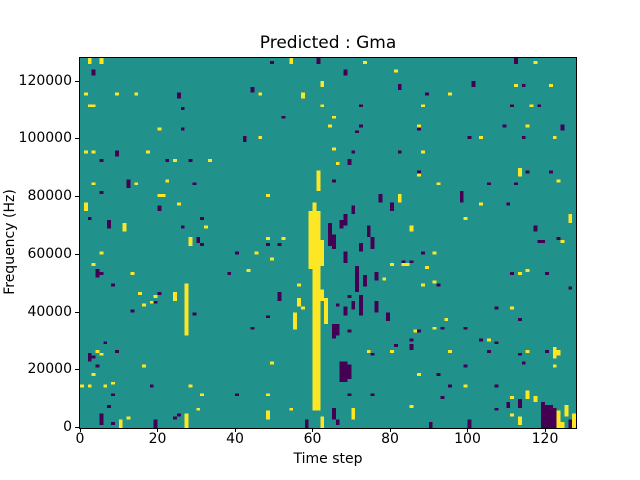  Describe the element at coordinates (80, 439) in the screenshot. I see `x-tick-label: 0` at that location.